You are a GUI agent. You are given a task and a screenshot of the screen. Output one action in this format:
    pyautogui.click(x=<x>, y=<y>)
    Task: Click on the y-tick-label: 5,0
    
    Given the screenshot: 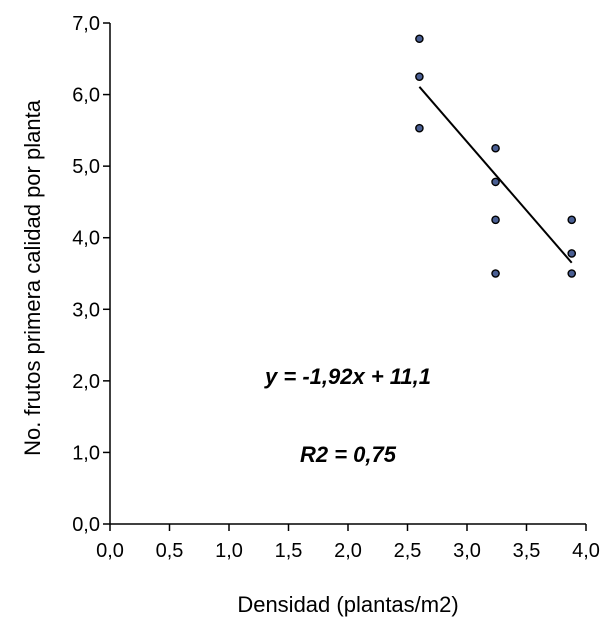 What is the action you would take?
    pyautogui.click(x=86, y=167)
    